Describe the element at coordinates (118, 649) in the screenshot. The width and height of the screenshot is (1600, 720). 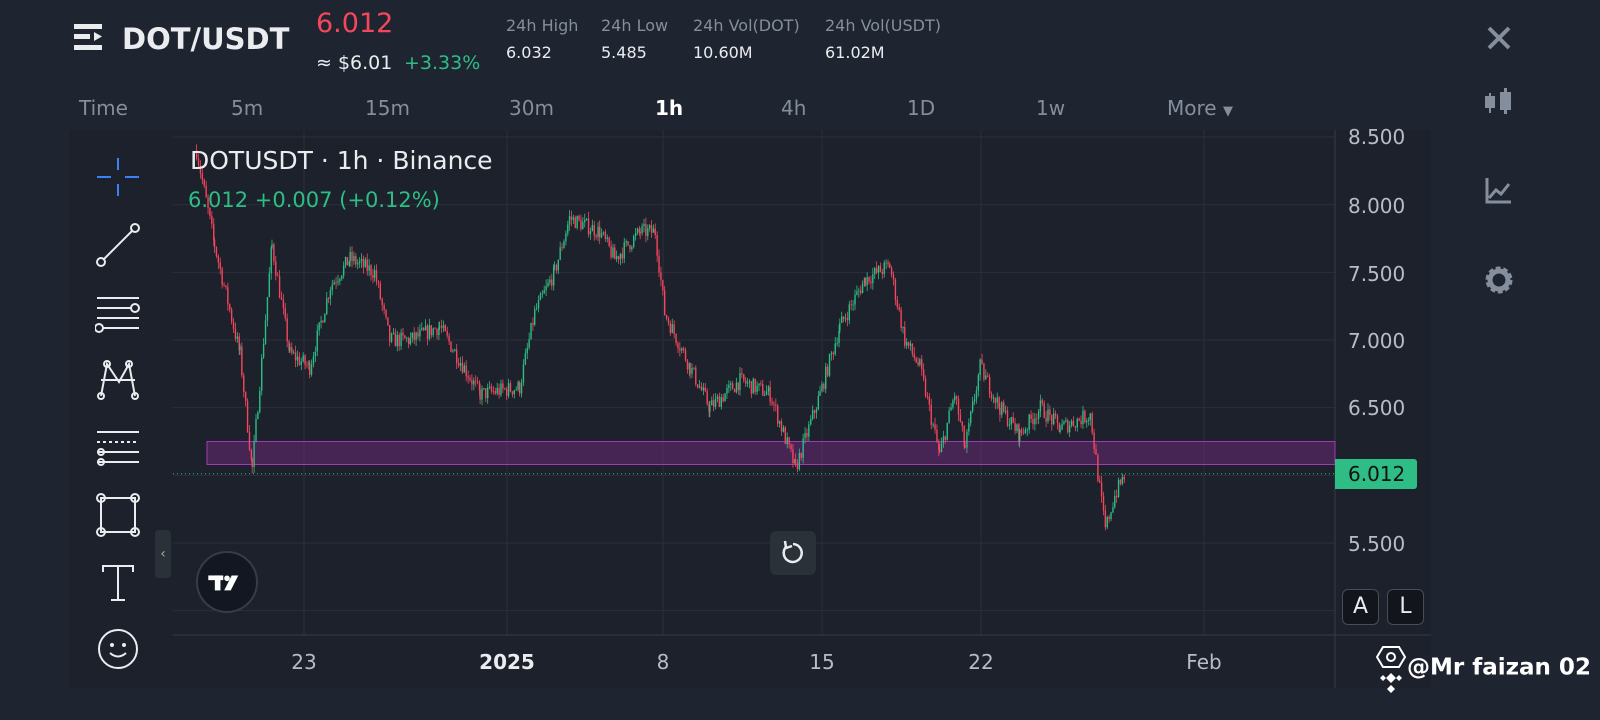
I see `emoji-icon` at that location.